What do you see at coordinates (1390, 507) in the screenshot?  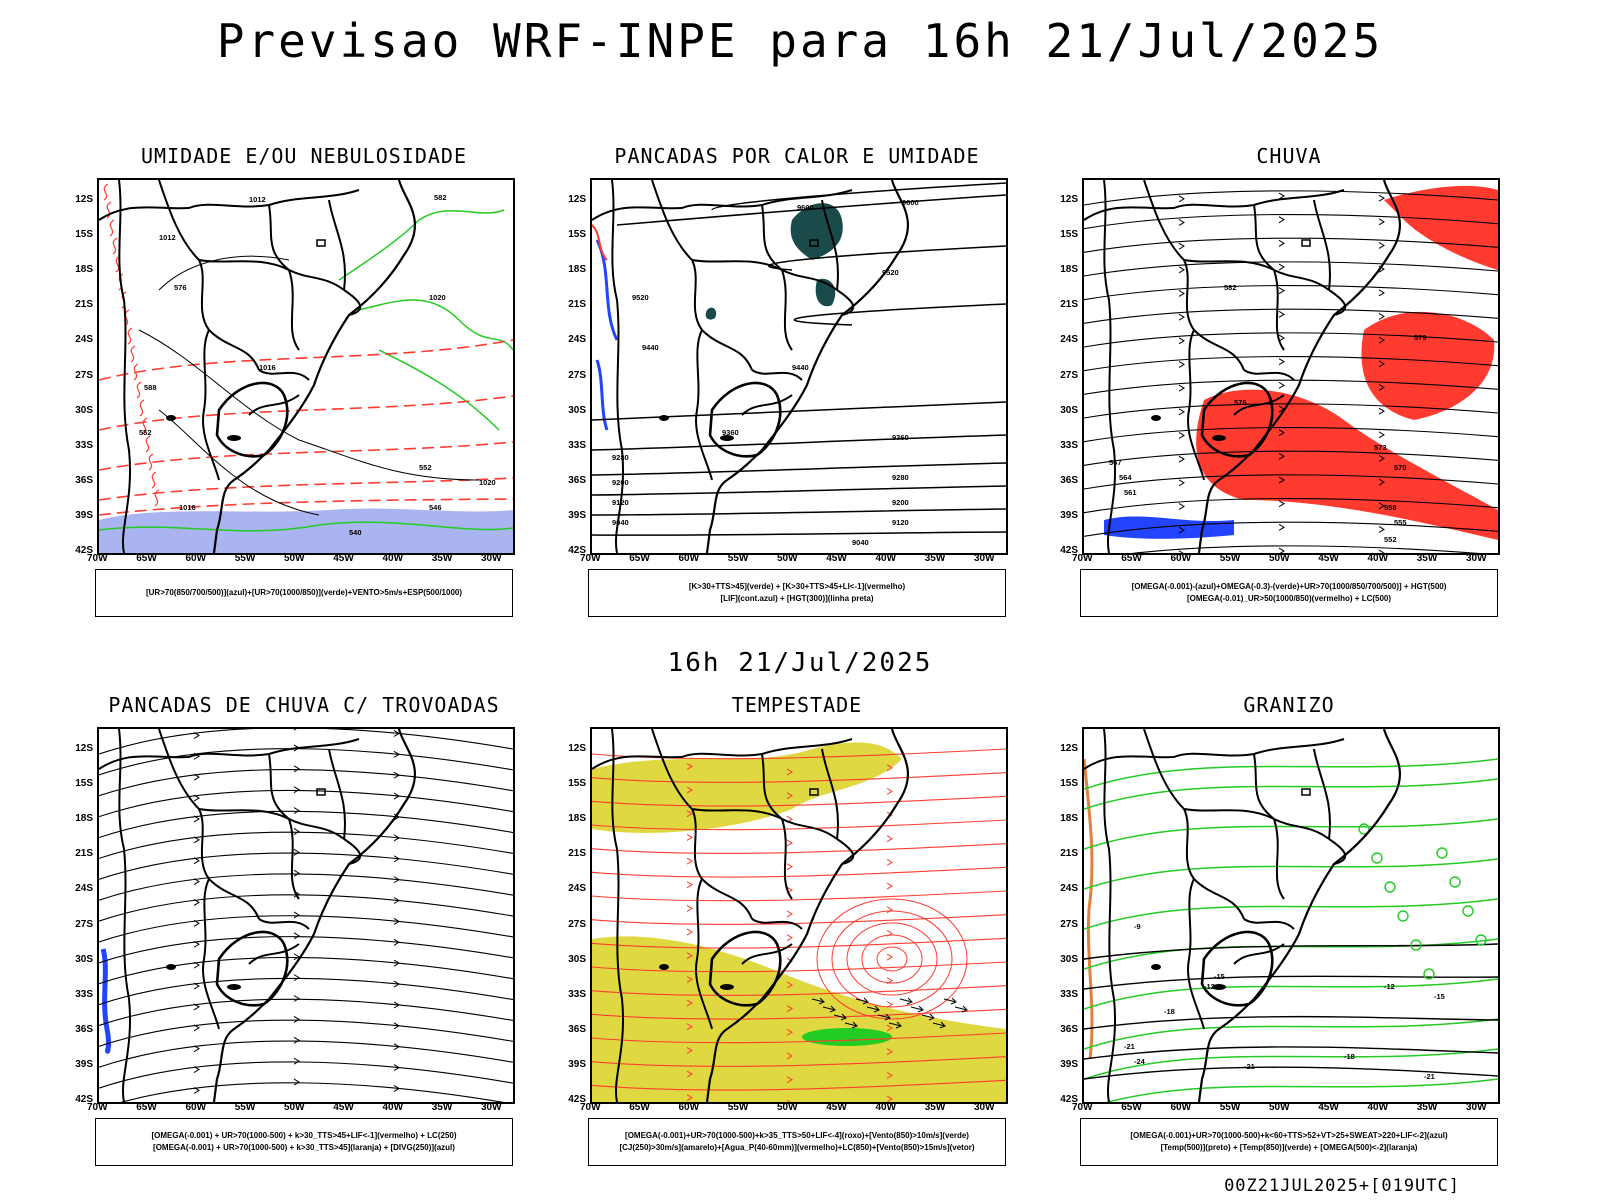 I see `contour-label: 558` at bounding box center [1390, 507].